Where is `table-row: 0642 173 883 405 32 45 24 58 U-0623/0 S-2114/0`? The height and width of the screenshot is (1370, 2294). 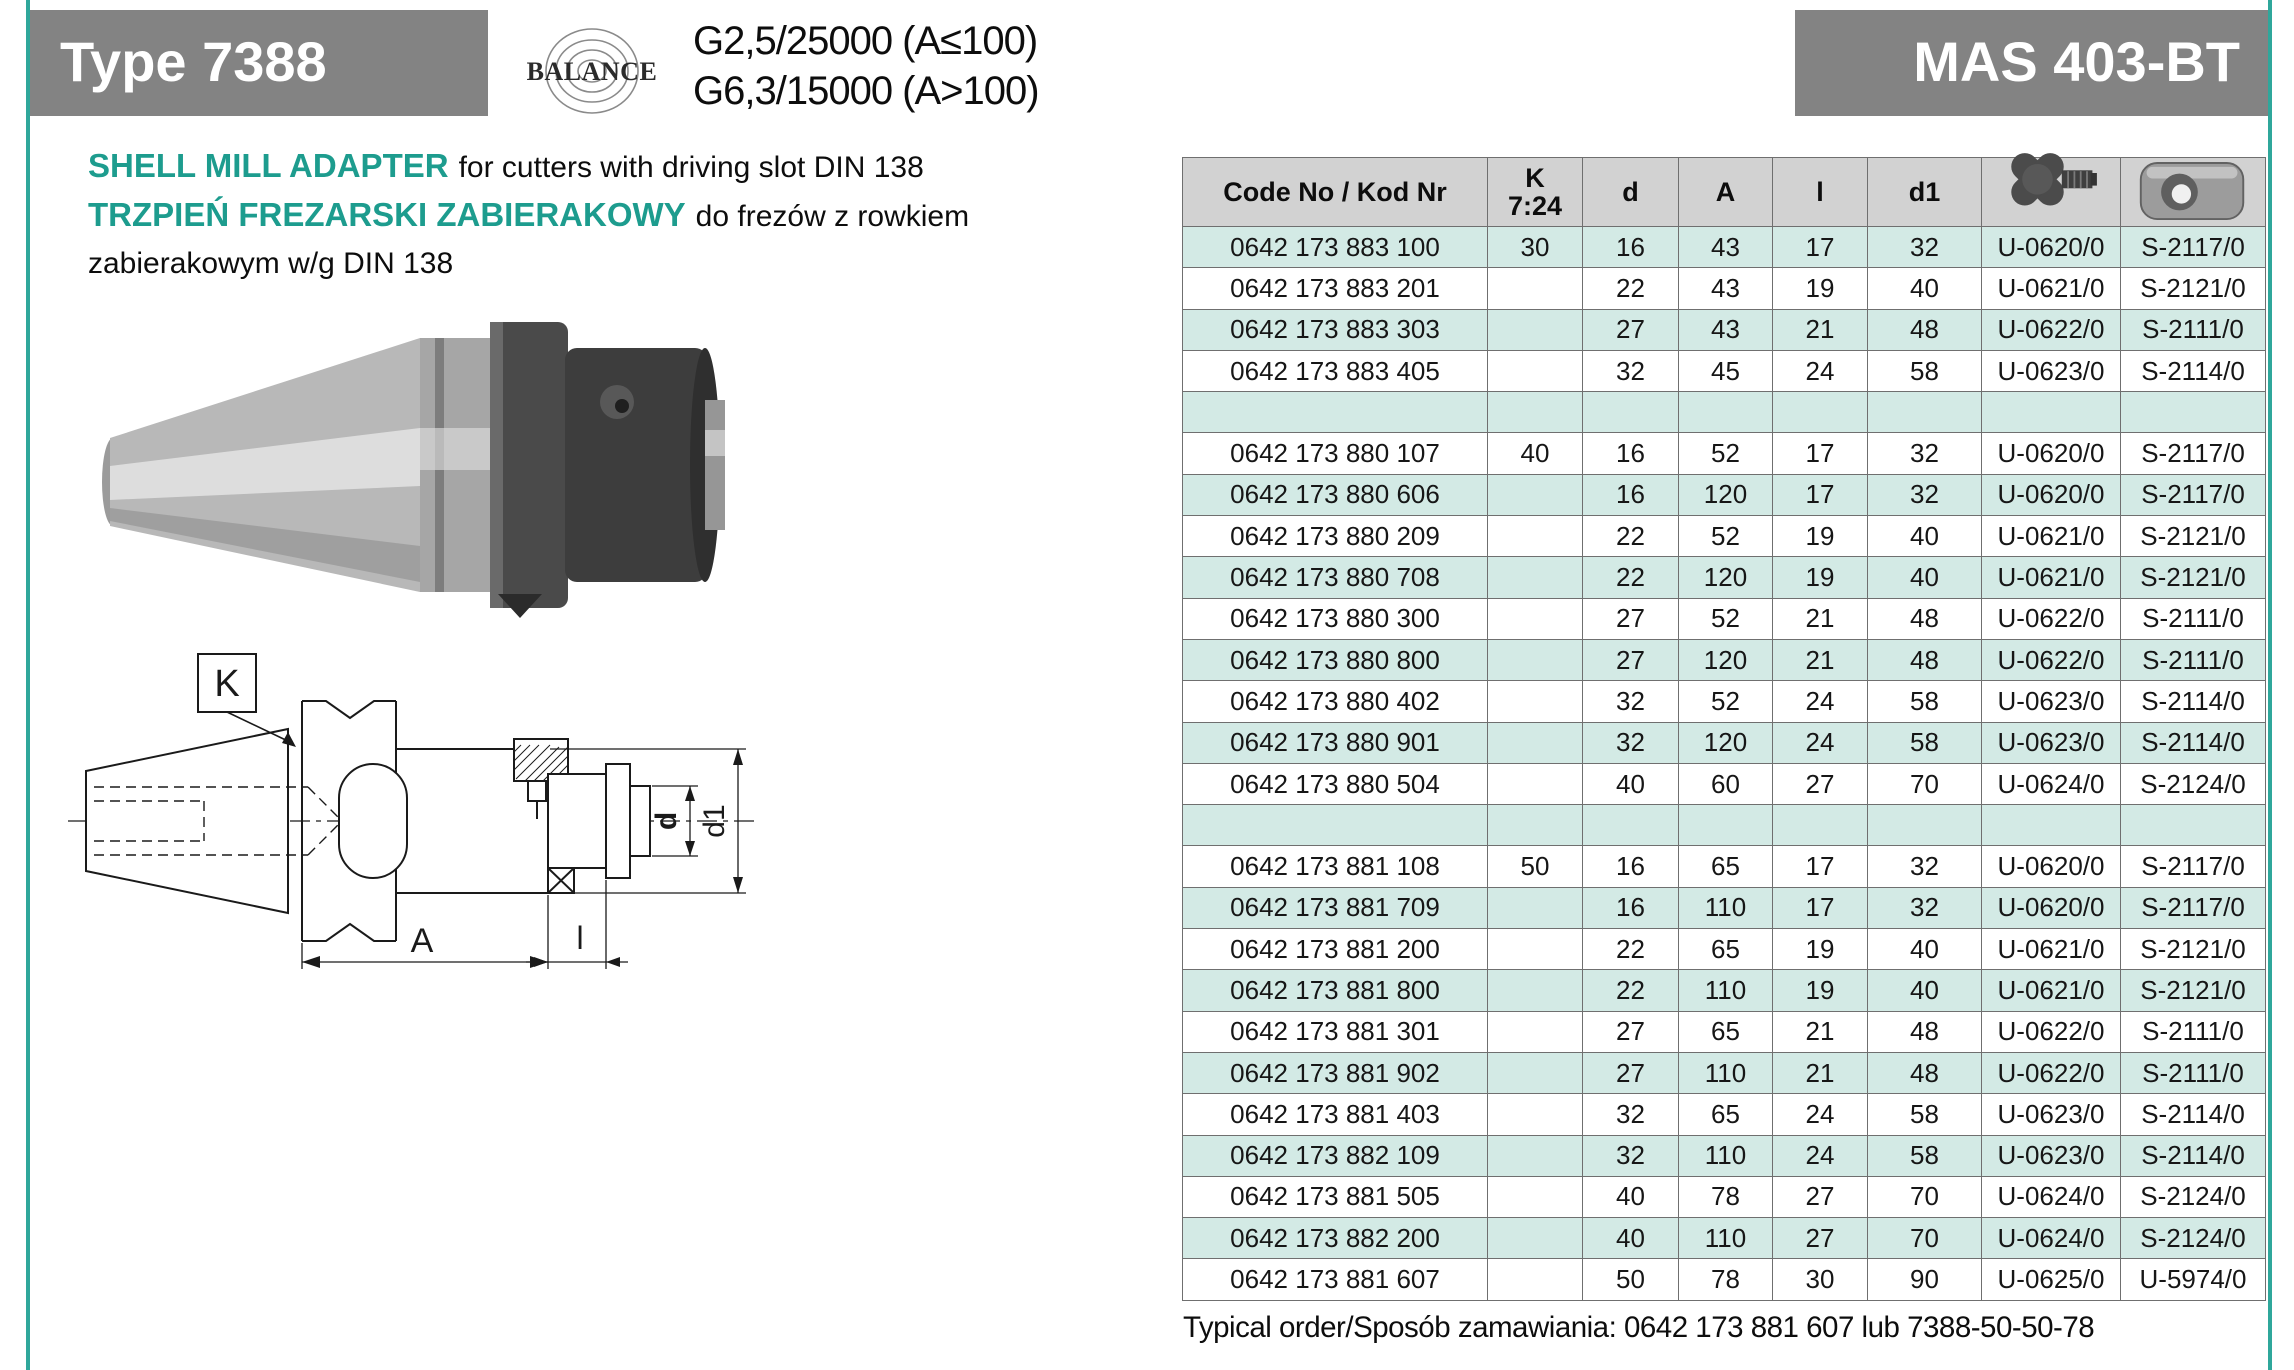
table-row: 0642 173 883 405 32 45 24 58 U-0623/0 S-2114/0 is located at coordinates (1724, 371).